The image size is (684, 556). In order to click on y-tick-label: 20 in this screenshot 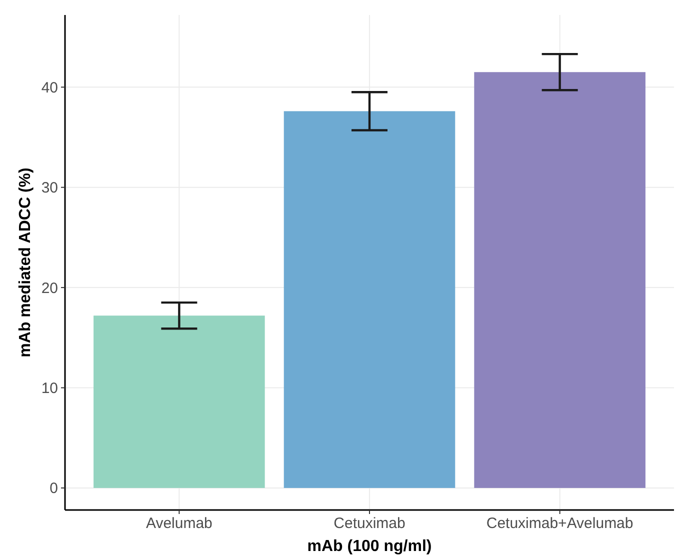, I will do `click(49, 288)`.